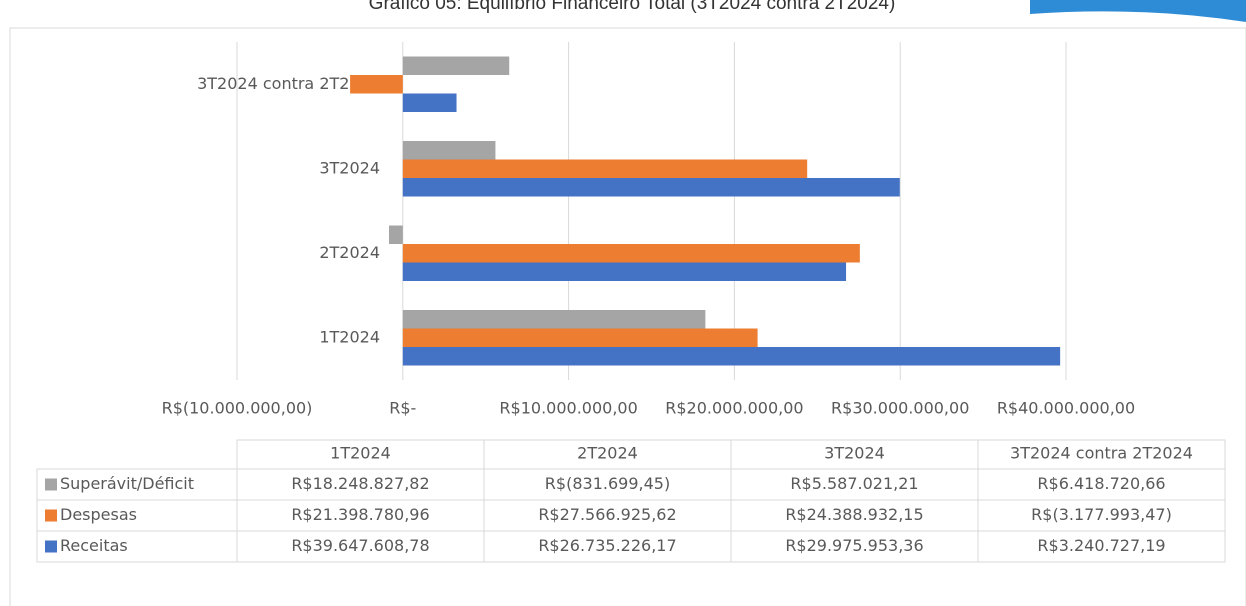 The width and height of the screenshot is (1246, 606). What do you see at coordinates (1066, 408) in the screenshot?
I see `x-tick-label: R$40.000.000,00` at bounding box center [1066, 408].